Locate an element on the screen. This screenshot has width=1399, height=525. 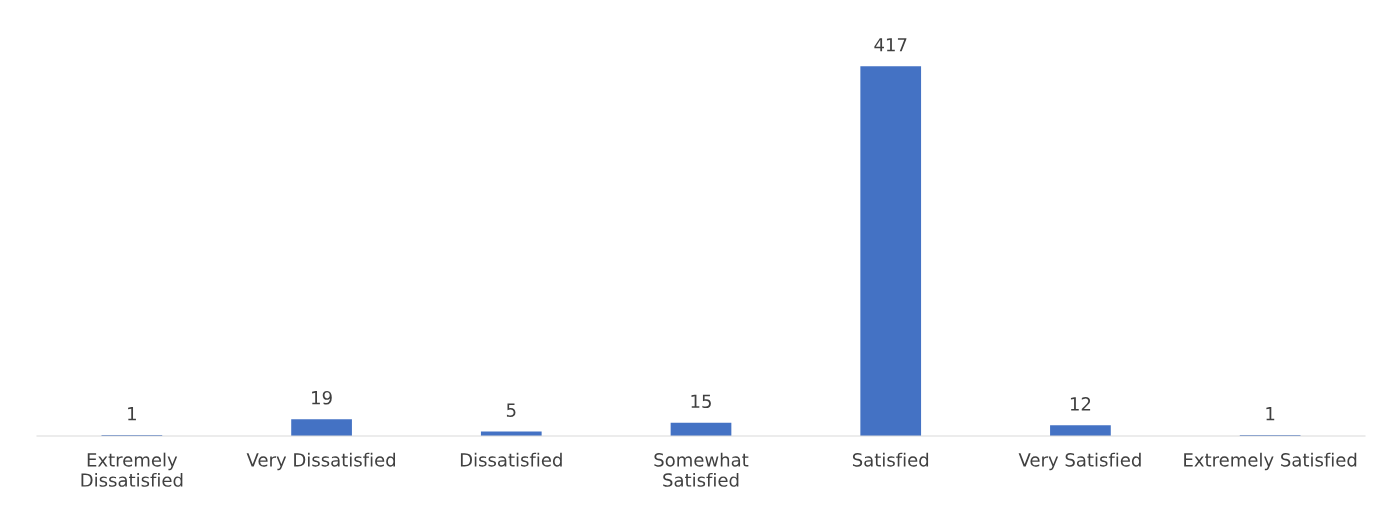
data-label: 5 is located at coordinates (511, 410).